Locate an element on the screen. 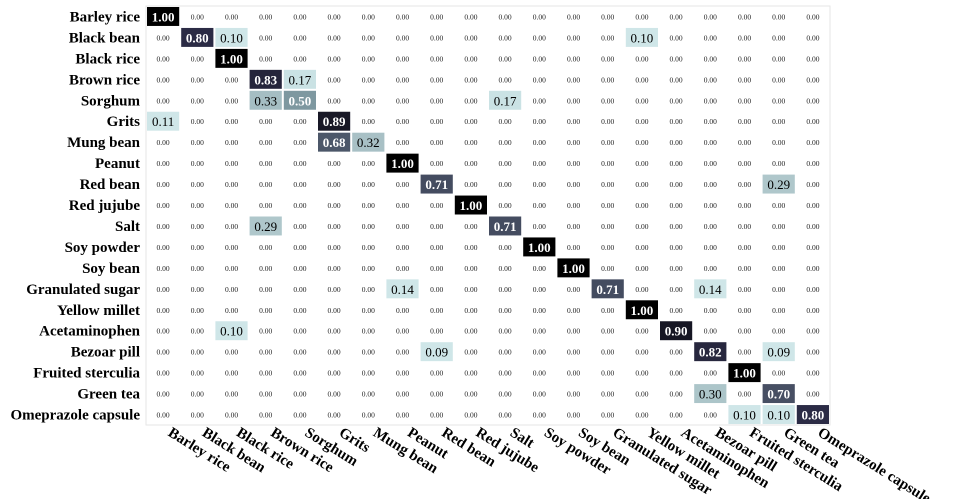 The height and width of the screenshot is (499, 957). cell-value: 0.82 is located at coordinates (710, 352).